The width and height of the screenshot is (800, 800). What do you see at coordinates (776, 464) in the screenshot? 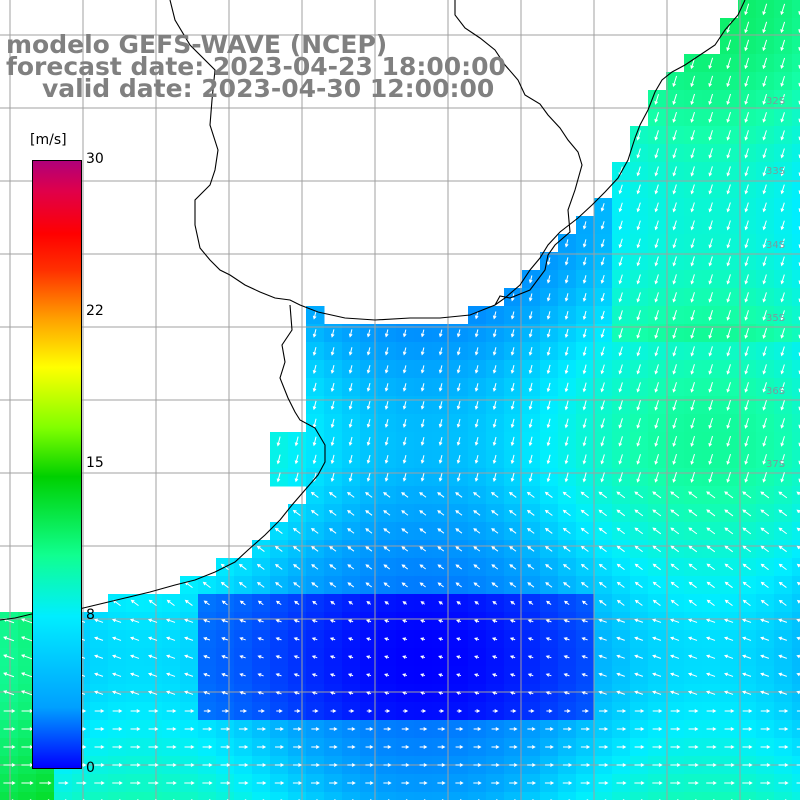
I see `latitude-label: 37S` at bounding box center [776, 464].